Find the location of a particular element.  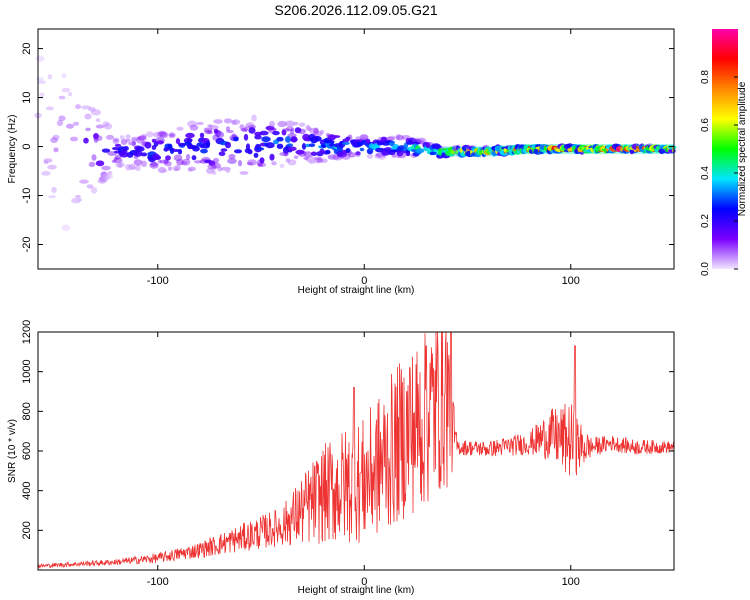

colorbar-label: Normalized spectral amplitude is located at coordinates (742, 148).